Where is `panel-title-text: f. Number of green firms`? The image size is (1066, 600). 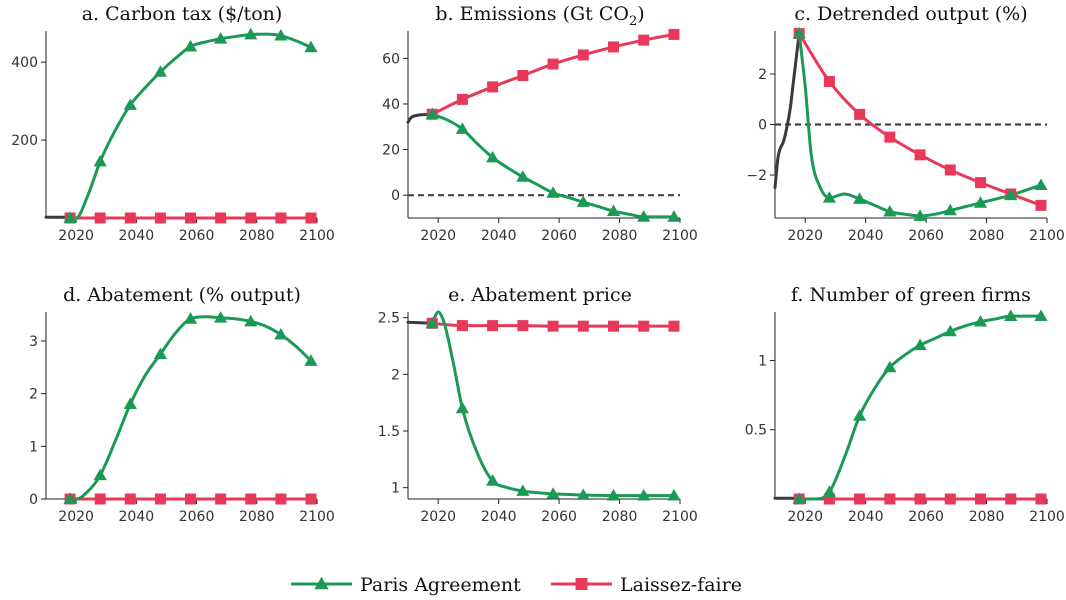
panel-title-text: f. Number of green firms is located at coordinates (911, 295).